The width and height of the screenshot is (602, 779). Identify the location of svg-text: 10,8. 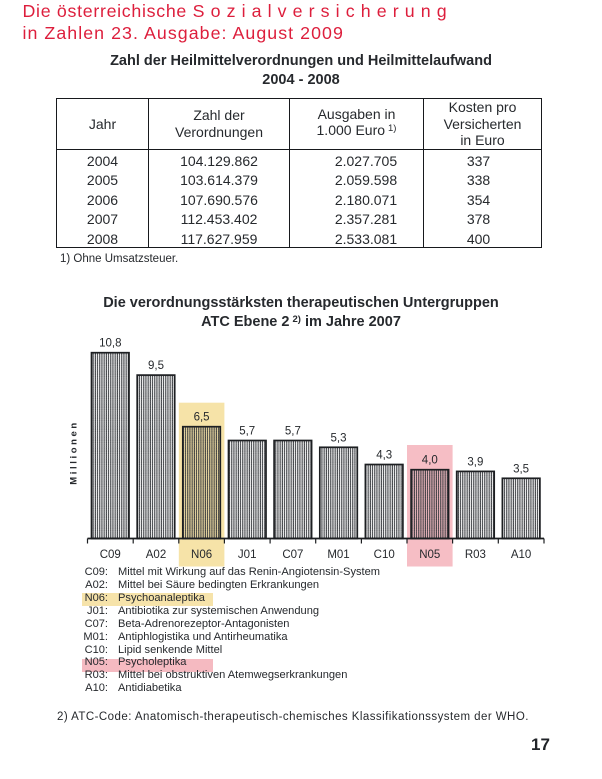
(110, 344).